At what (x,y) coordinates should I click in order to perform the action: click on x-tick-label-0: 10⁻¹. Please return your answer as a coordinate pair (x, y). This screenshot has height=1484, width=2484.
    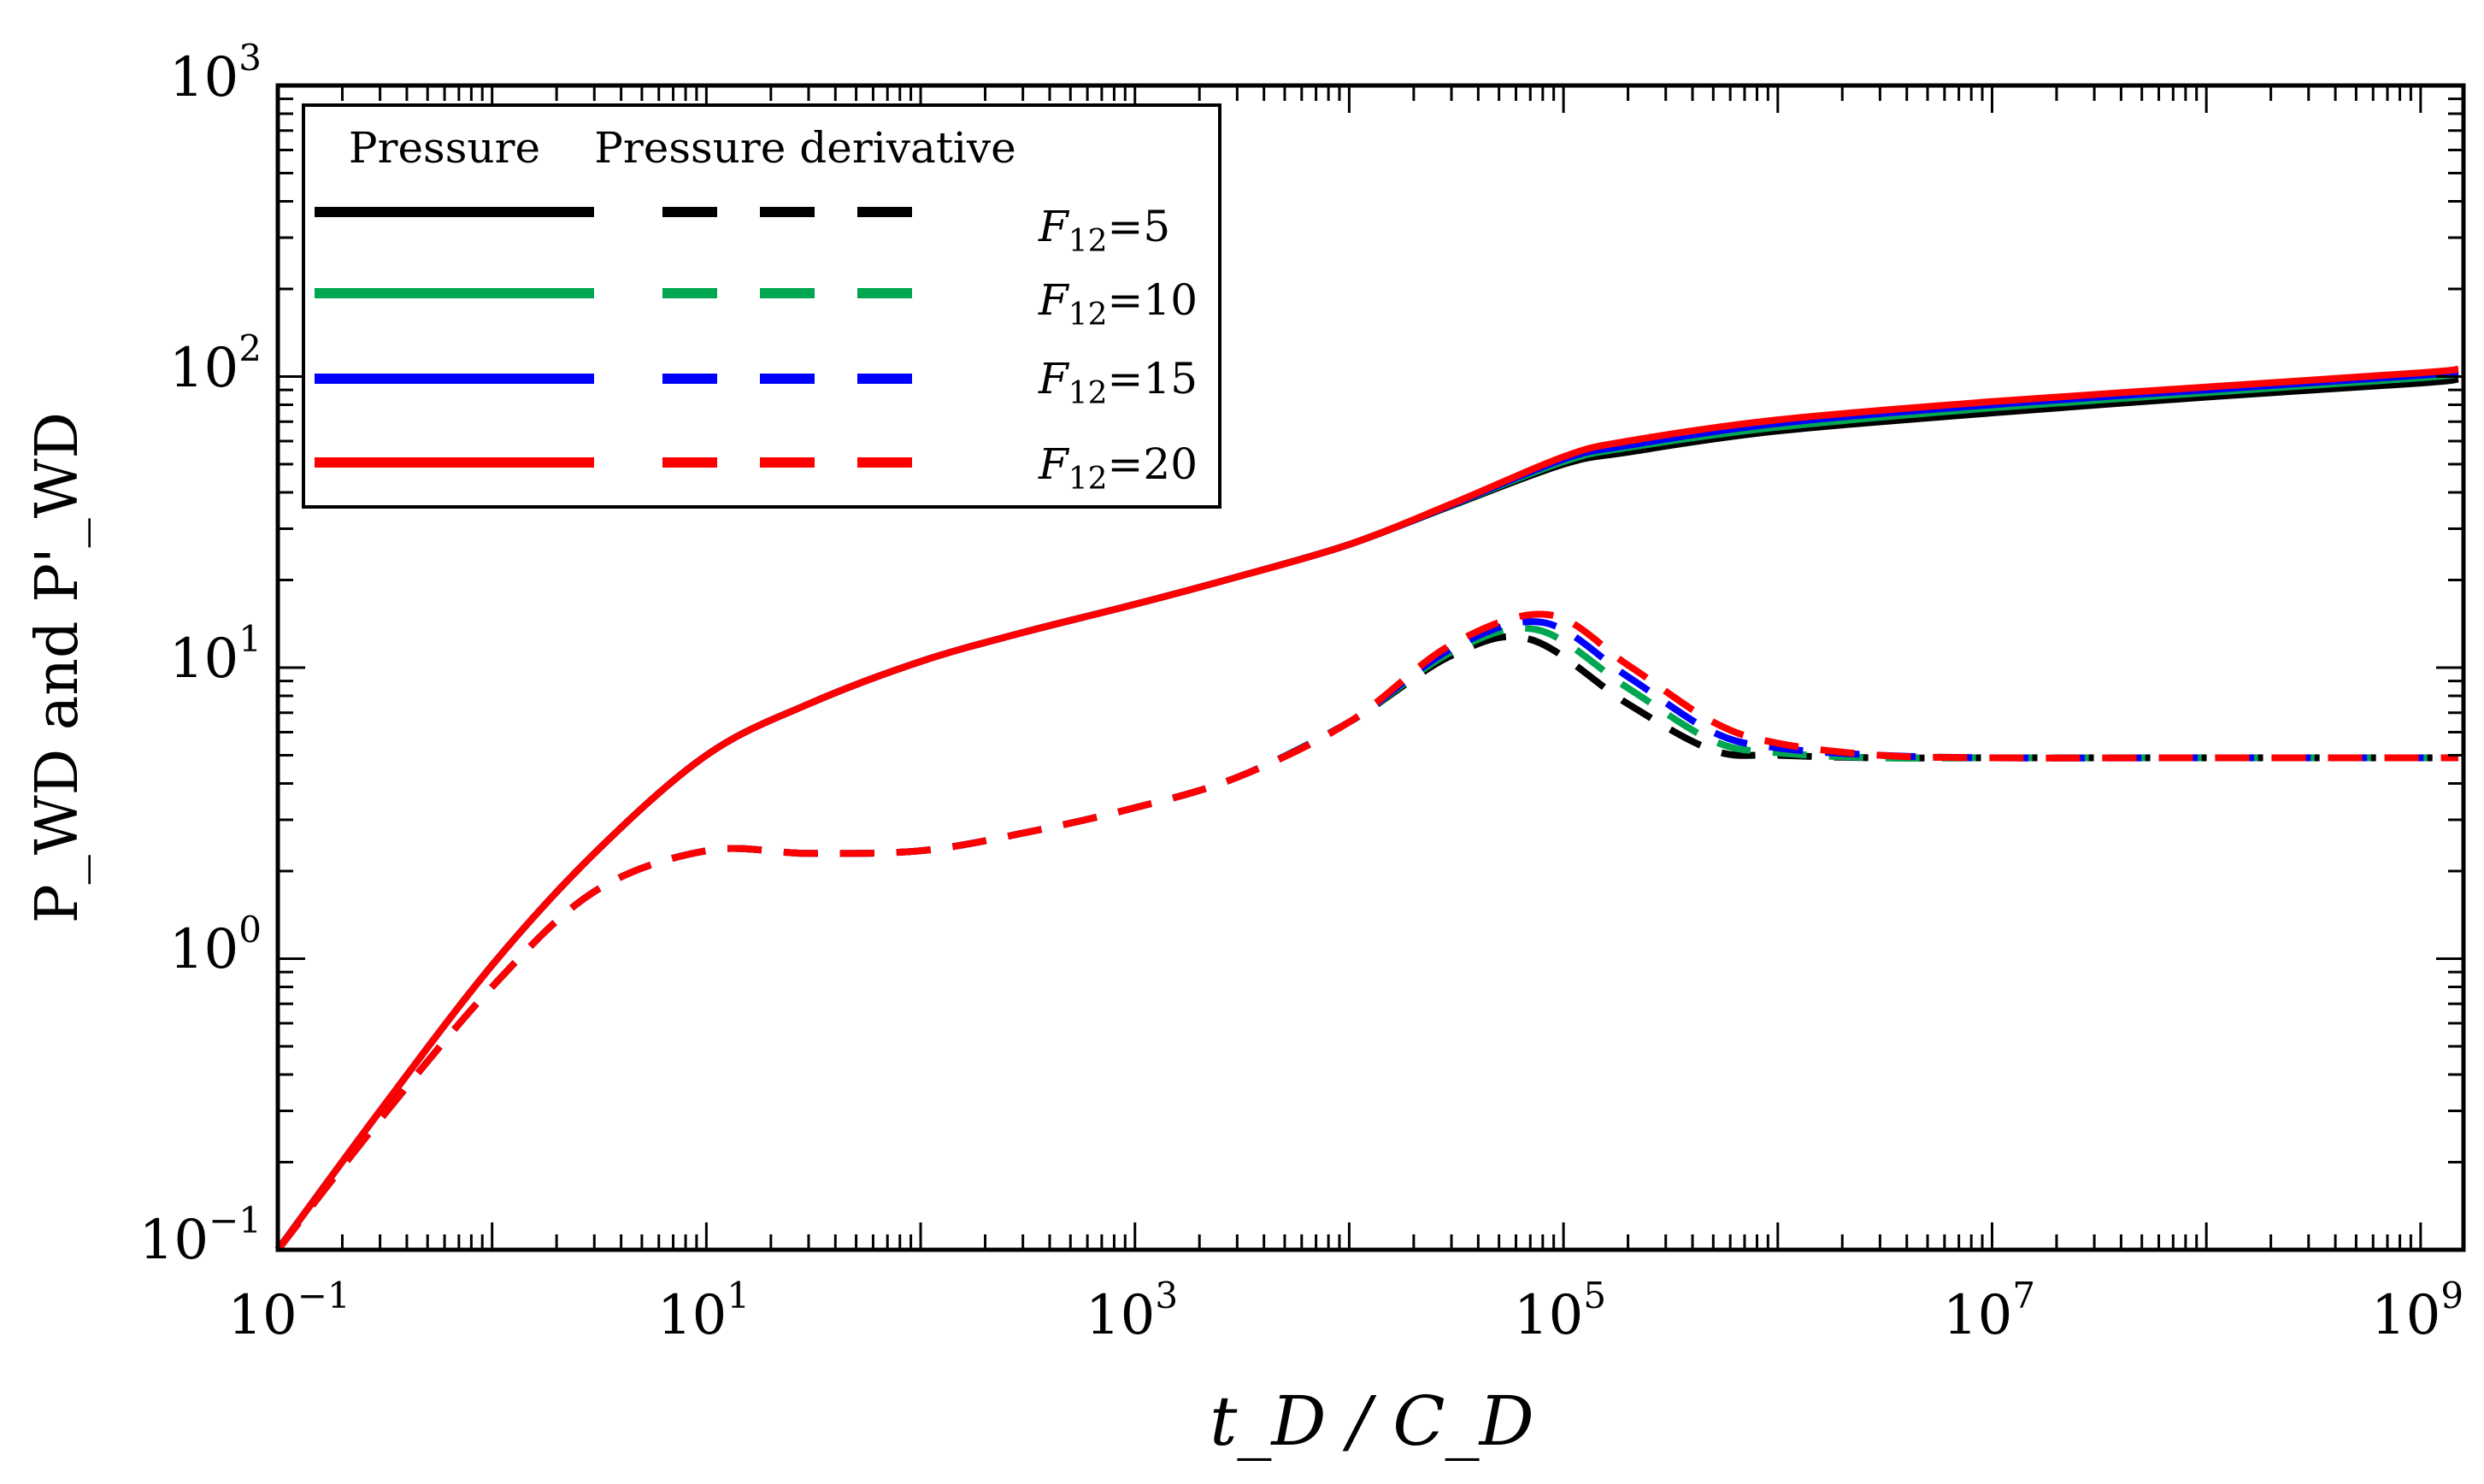
    Looking at the image, I should click on (289, 1311).